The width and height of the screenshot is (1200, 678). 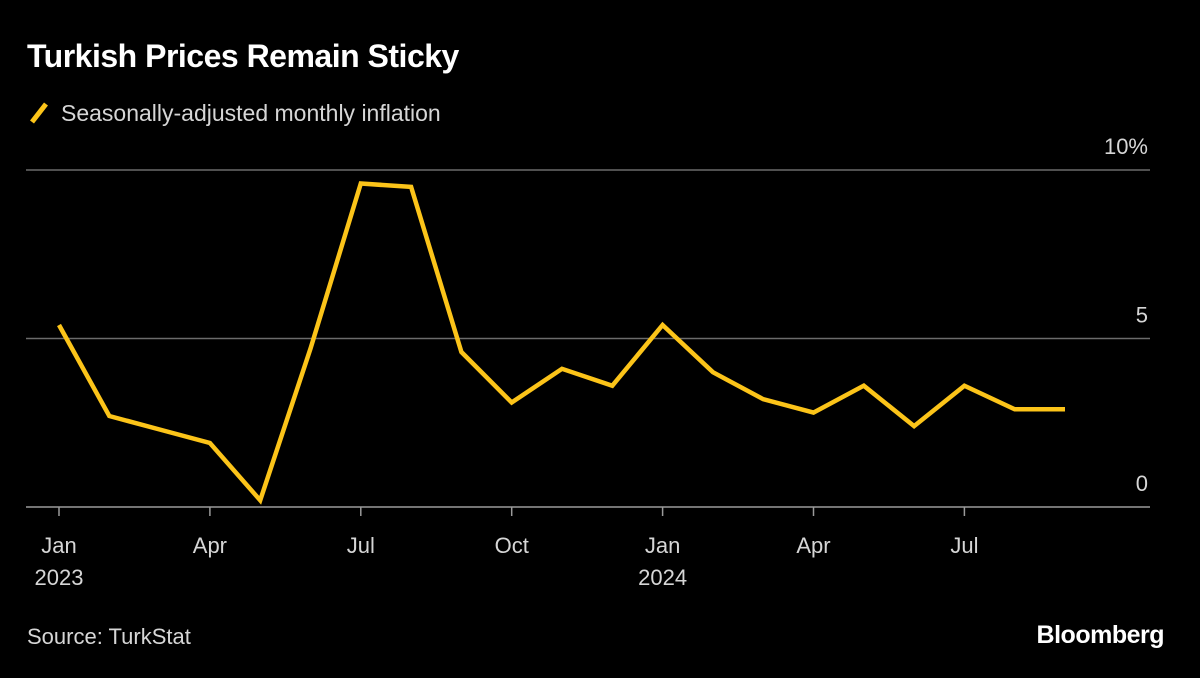 I want to click on x-tick-year-label: 2023, so click(x=59, y=577).